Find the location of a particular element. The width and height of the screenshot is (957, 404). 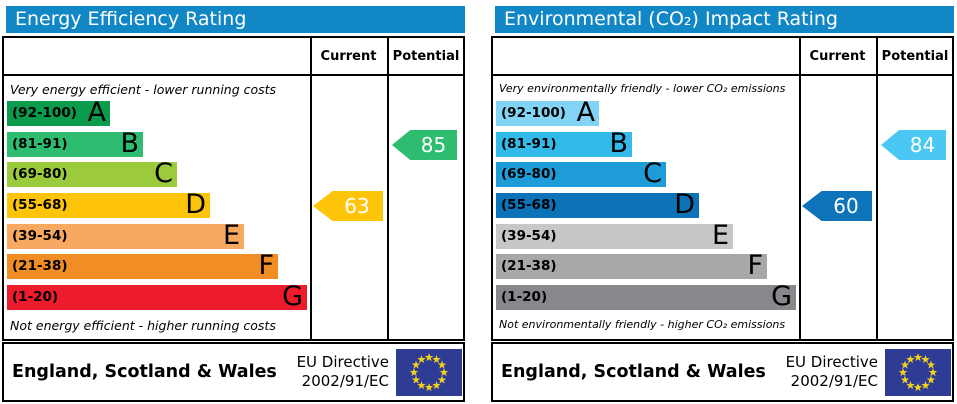

potential-rating-value: 85 is located at coordinates (433, 145).